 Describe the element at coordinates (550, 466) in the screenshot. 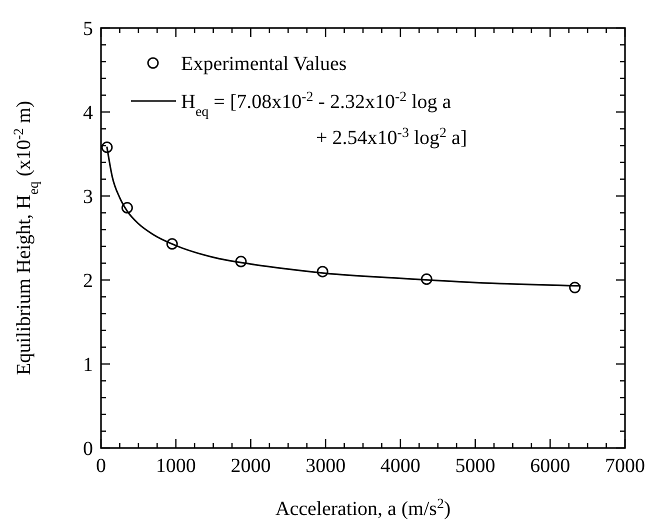

I see `x-tick-label: 6000` at that location.